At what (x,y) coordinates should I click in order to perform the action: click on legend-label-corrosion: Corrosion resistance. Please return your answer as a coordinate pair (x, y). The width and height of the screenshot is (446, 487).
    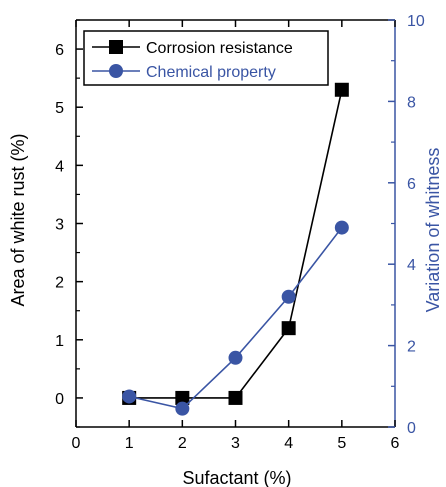
    Looking at the image, I should click on (219, 48).